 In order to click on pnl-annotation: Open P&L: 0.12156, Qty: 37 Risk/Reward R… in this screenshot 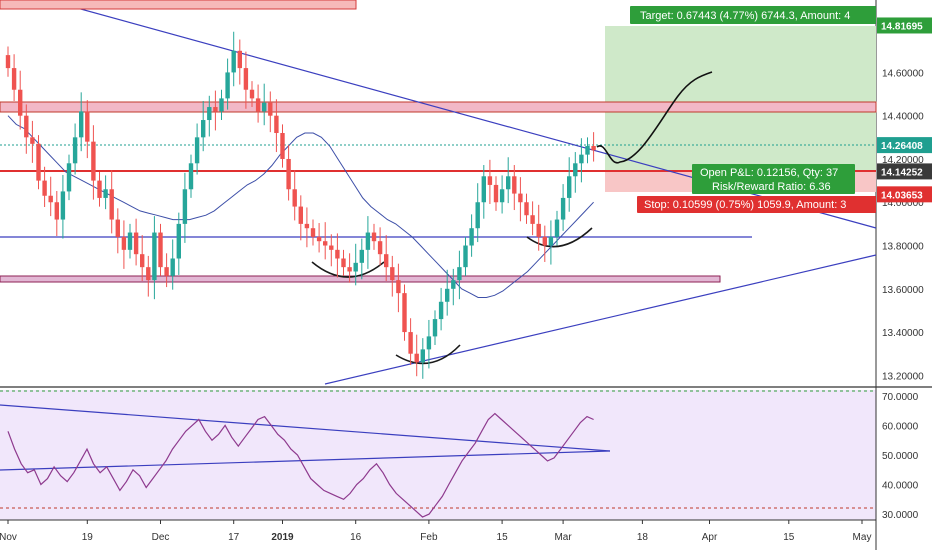, I will do `click(773, 179)`.